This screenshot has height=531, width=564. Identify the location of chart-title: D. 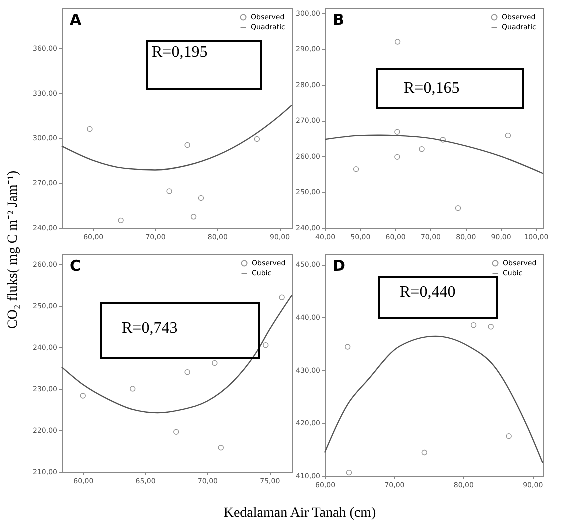
(339, 266).